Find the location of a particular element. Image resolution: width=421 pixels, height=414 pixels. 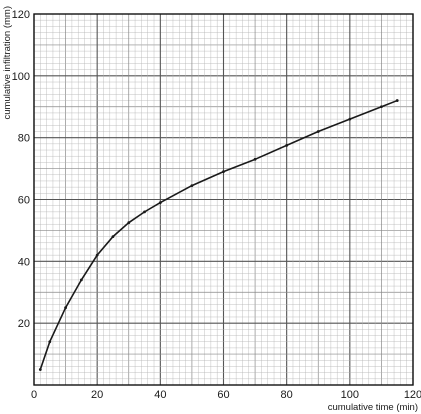

x-tick-label: 60 is located at coordinates (223, 395).